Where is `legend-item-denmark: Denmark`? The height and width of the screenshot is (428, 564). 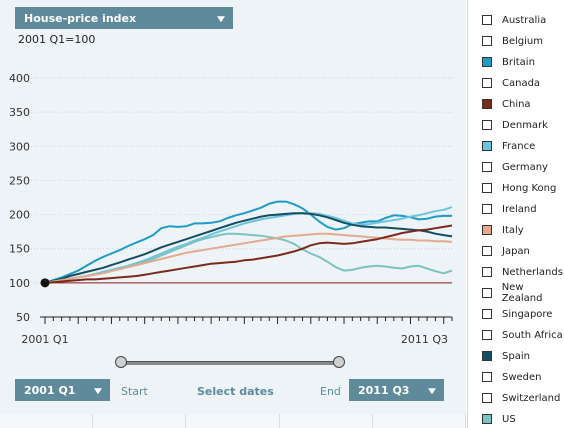
legend-item-denmark: Denmark is located at coordinates (515, 125).